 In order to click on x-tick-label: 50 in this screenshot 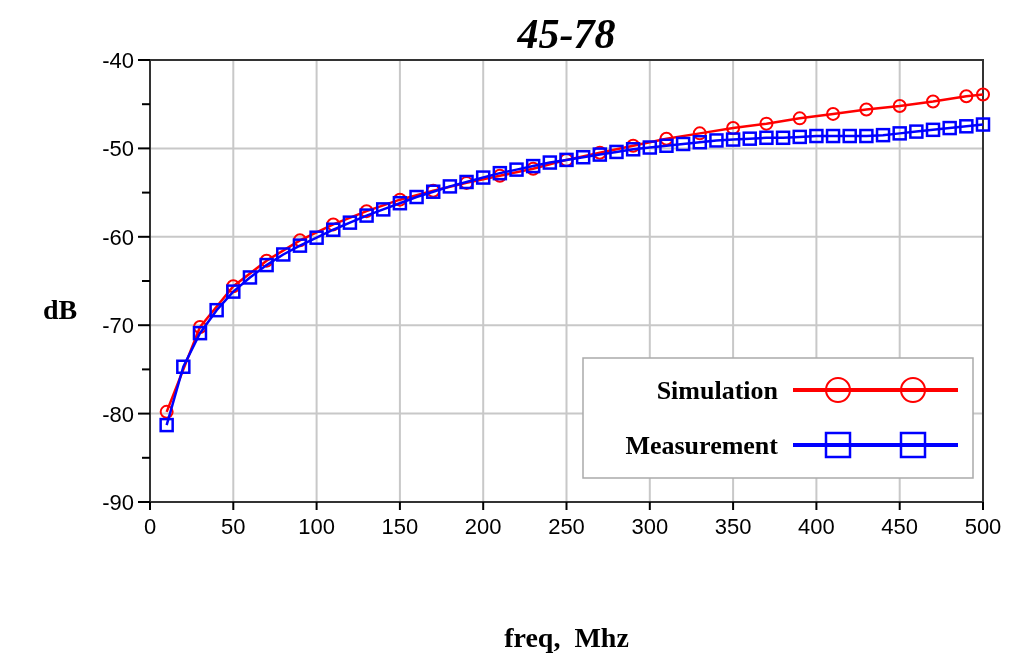, I will do `click(233, 526)`.